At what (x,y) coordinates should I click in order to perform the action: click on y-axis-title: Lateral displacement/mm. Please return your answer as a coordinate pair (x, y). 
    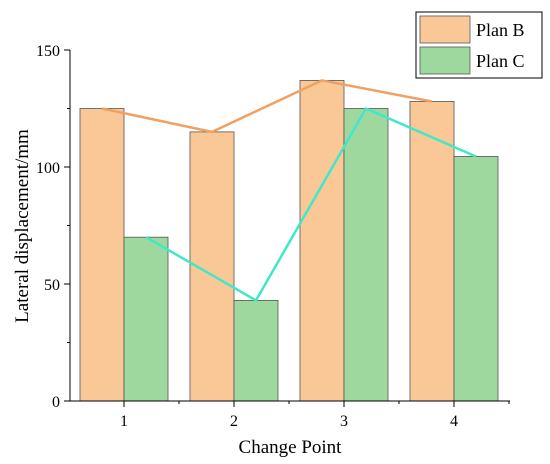
    Looking at the image, I should click on (22, 226).